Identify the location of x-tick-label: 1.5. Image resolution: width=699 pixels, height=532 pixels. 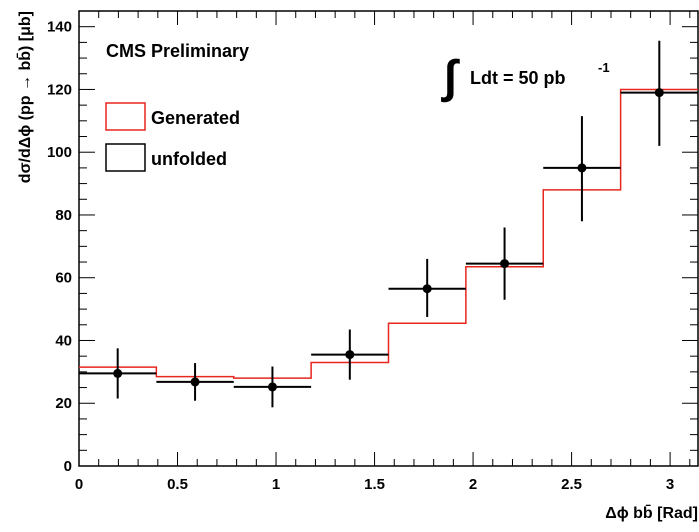
(374, 484).